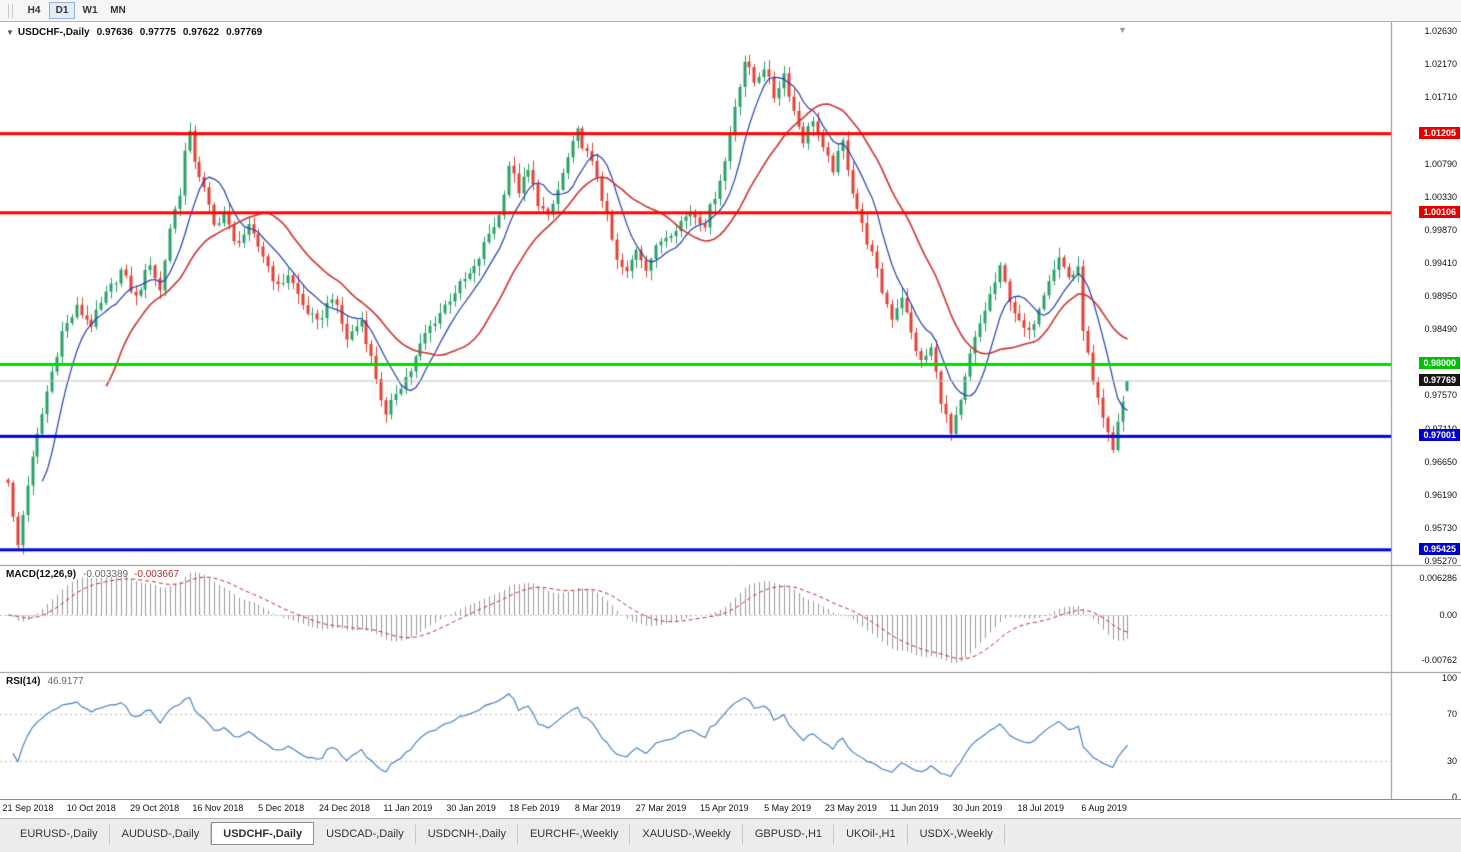 The height and width of the screenshot is (852, 1461). I want to click on price-axis-label: 1.02170, so click(1440, 64).